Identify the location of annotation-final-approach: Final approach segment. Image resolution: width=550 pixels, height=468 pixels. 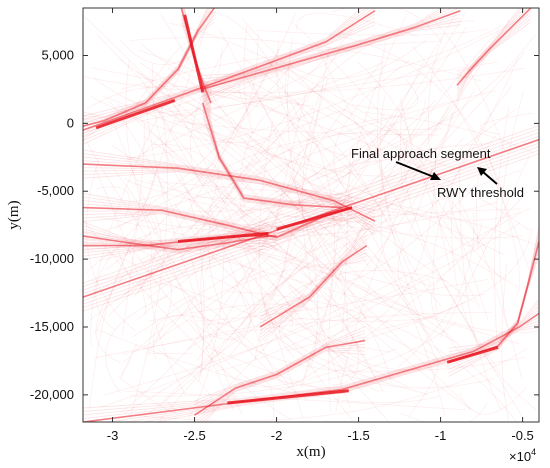
(421, 153).